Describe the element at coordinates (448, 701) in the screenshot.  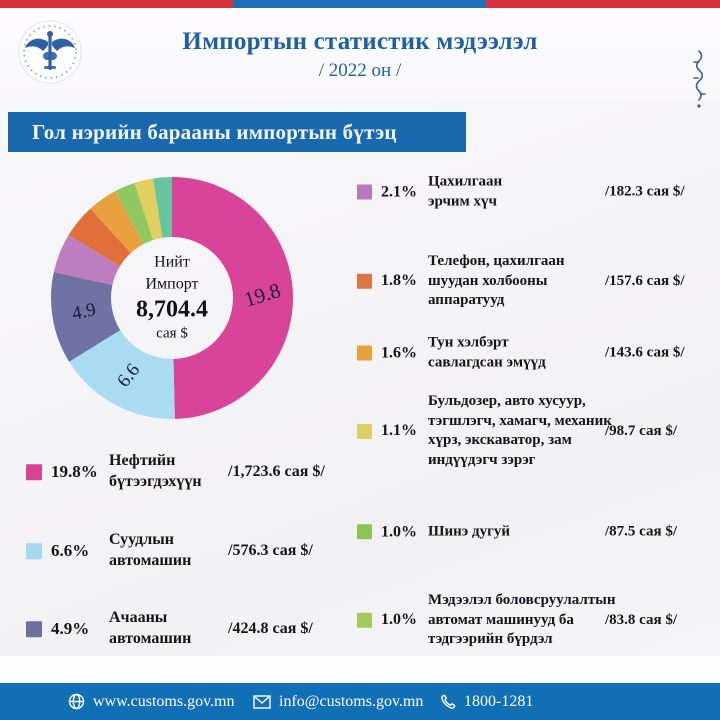
I see `phone-icon` at that location.